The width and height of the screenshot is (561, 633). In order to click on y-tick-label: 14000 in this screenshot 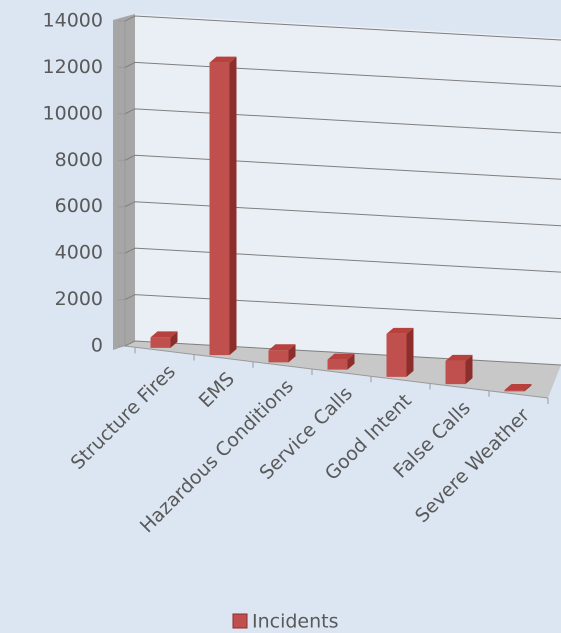, I will do `click(73, 21)`.